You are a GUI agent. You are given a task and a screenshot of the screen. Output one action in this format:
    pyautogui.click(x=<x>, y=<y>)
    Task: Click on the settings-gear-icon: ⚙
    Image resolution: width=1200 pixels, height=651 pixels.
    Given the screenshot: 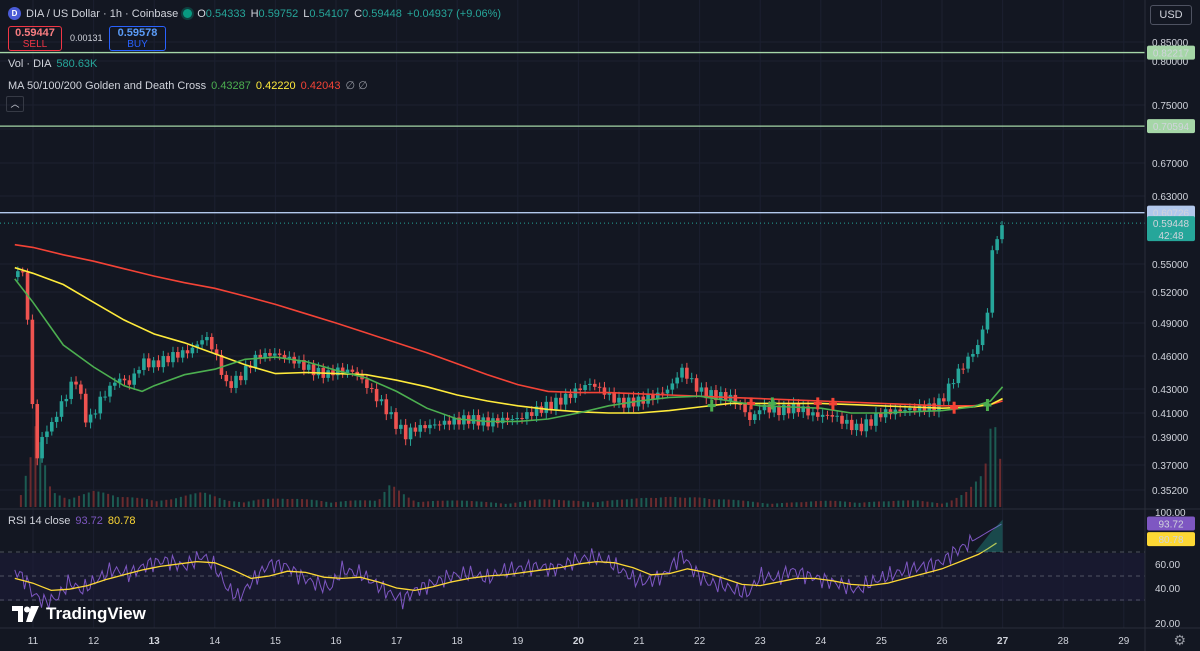 What is the action you would take?
    pyautogui.click(x=1179, y=640)
    